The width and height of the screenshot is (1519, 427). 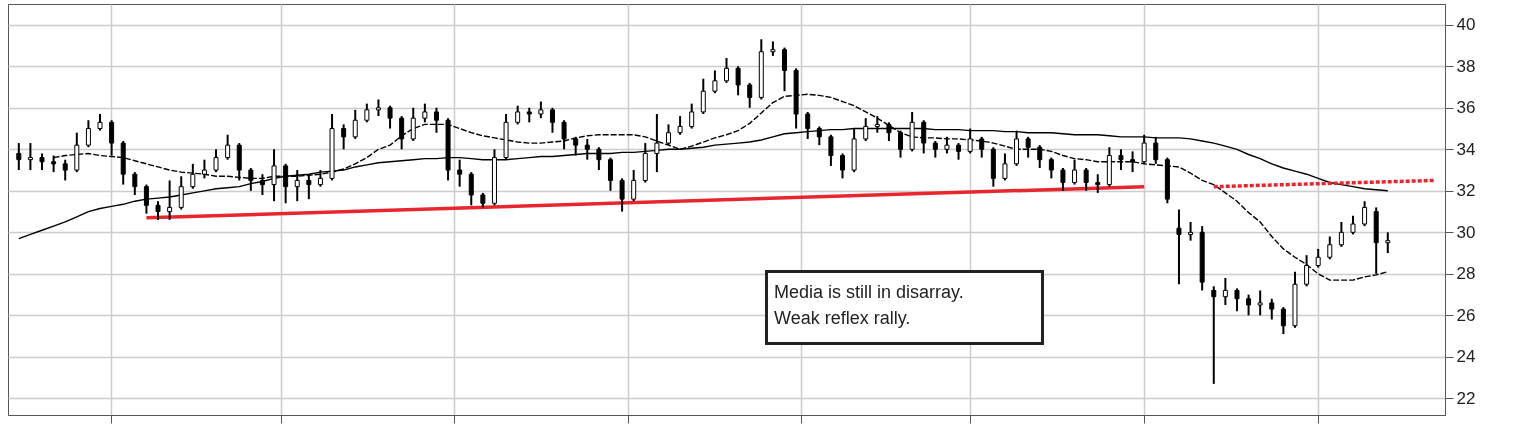 I want to click on annotation: Weak reflex rally., so click(x=843, y=318).